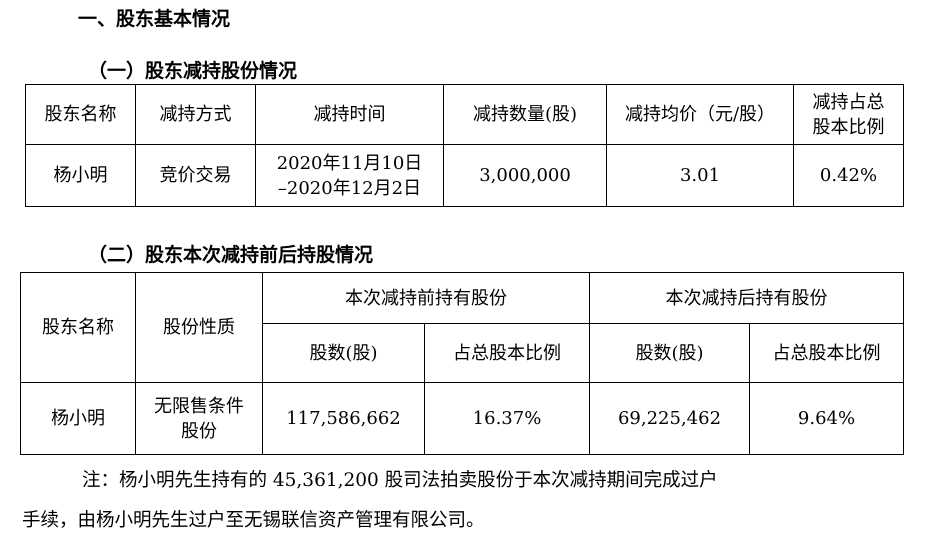 The height and width of the screenshot is (551, 929). I want to click on cell-reduction-ratio: 0.42%, so click(848, 175).